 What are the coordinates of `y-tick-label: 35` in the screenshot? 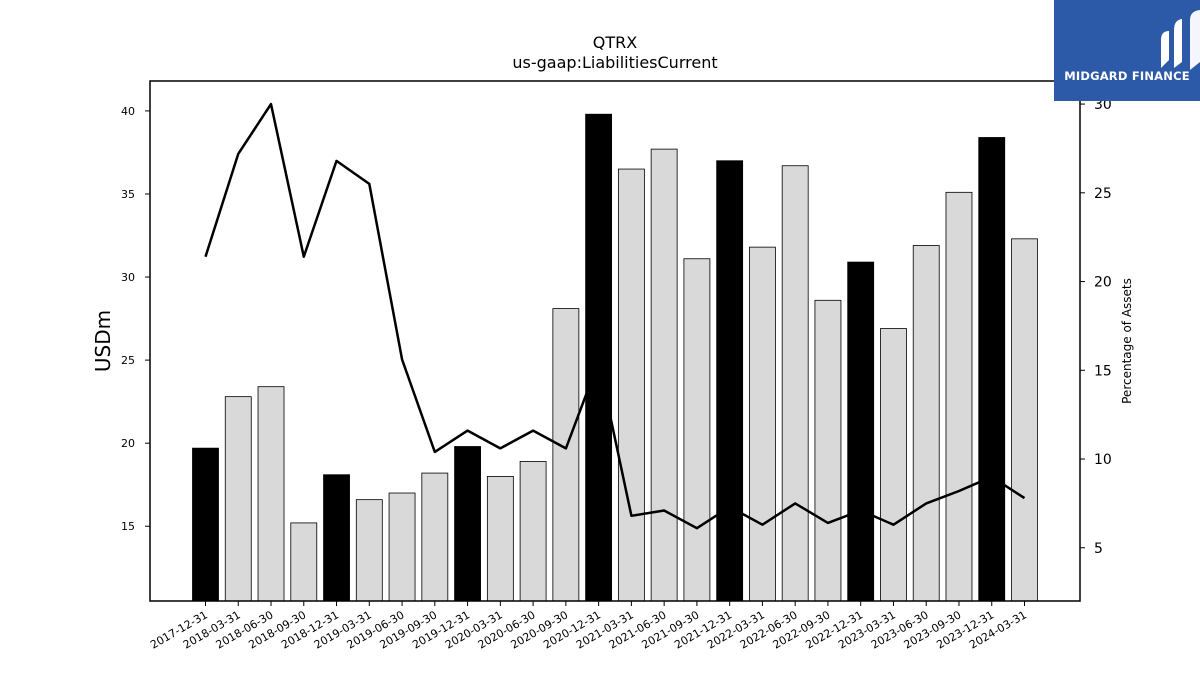 It's located at (128, 194).